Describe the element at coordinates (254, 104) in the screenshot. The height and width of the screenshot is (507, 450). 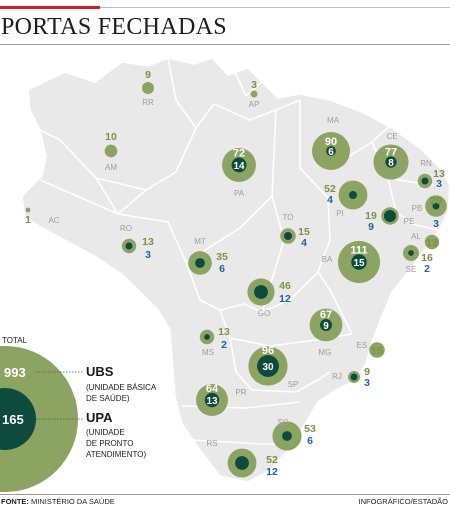
I see `state-abbreviation: AP` at that location.